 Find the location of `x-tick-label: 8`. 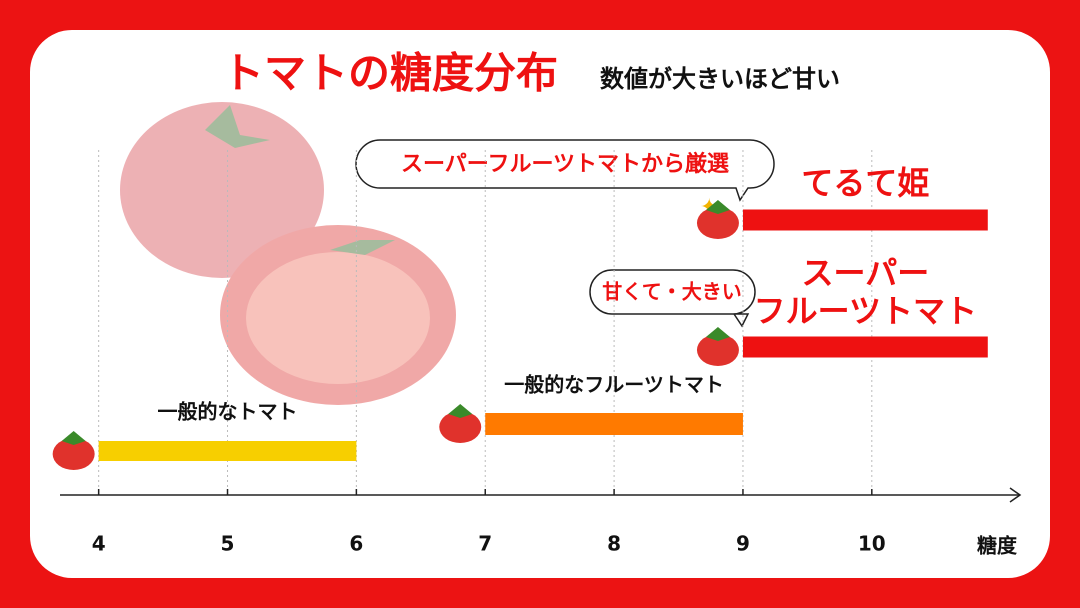

x-tick-label: 8 is located at coordinates (614, 544).